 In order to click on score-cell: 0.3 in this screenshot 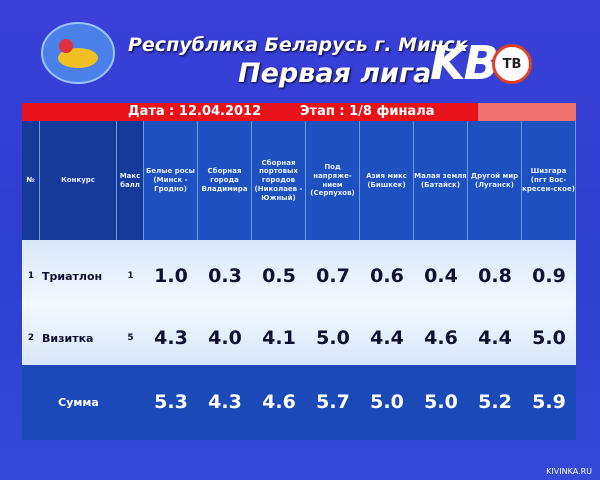, I will do `click(225, 276)`.